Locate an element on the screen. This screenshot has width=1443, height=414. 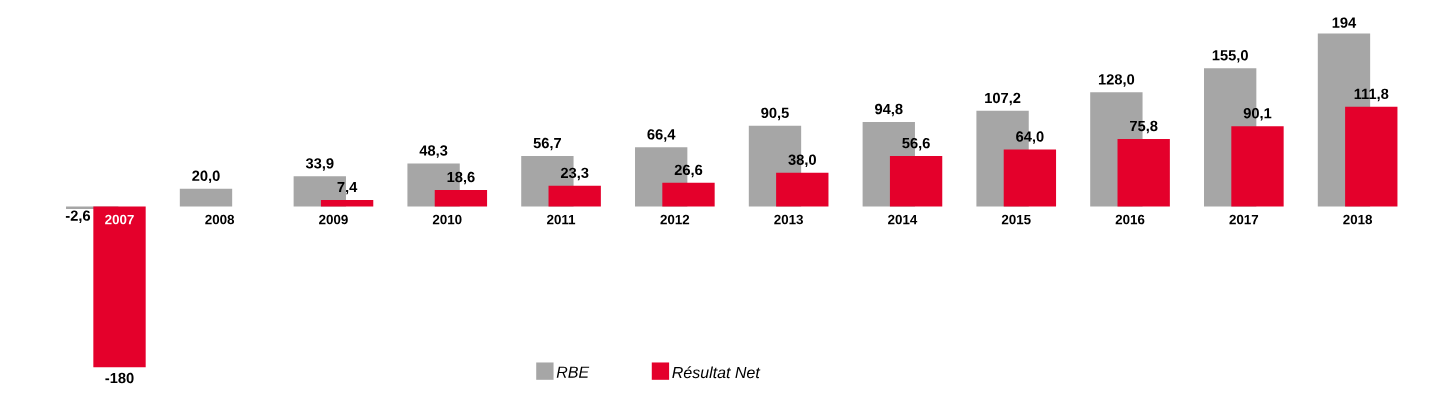
x-tick-label: 2007 is located at coordinates (119, 219).